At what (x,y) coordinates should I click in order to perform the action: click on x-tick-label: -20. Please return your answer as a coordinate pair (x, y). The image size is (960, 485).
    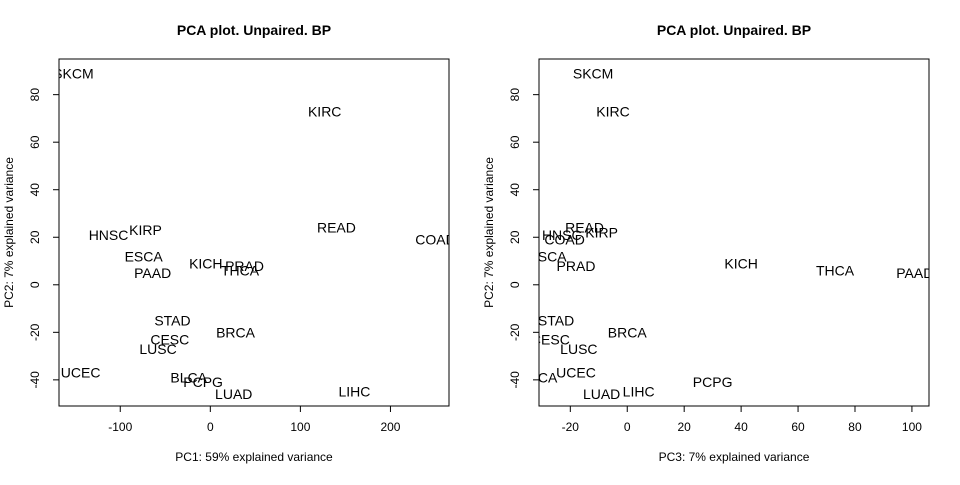
    Looking at the image, I should click on (571, 427).